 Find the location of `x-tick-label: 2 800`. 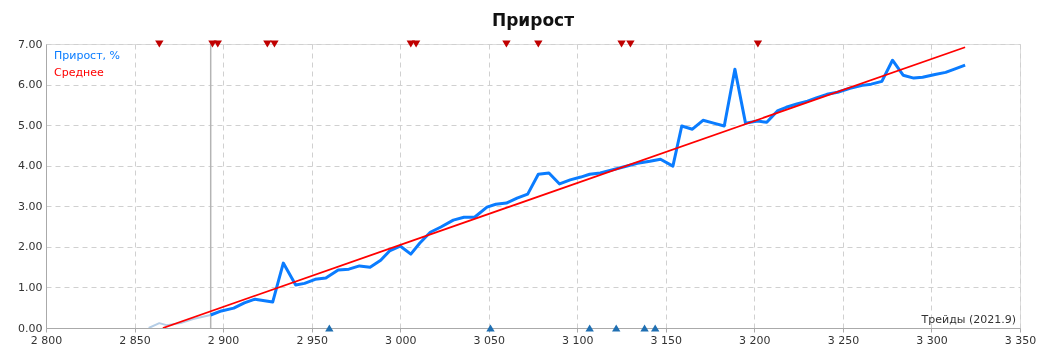

x-tick-label: 2 800 is located at coordinates (46, 340).